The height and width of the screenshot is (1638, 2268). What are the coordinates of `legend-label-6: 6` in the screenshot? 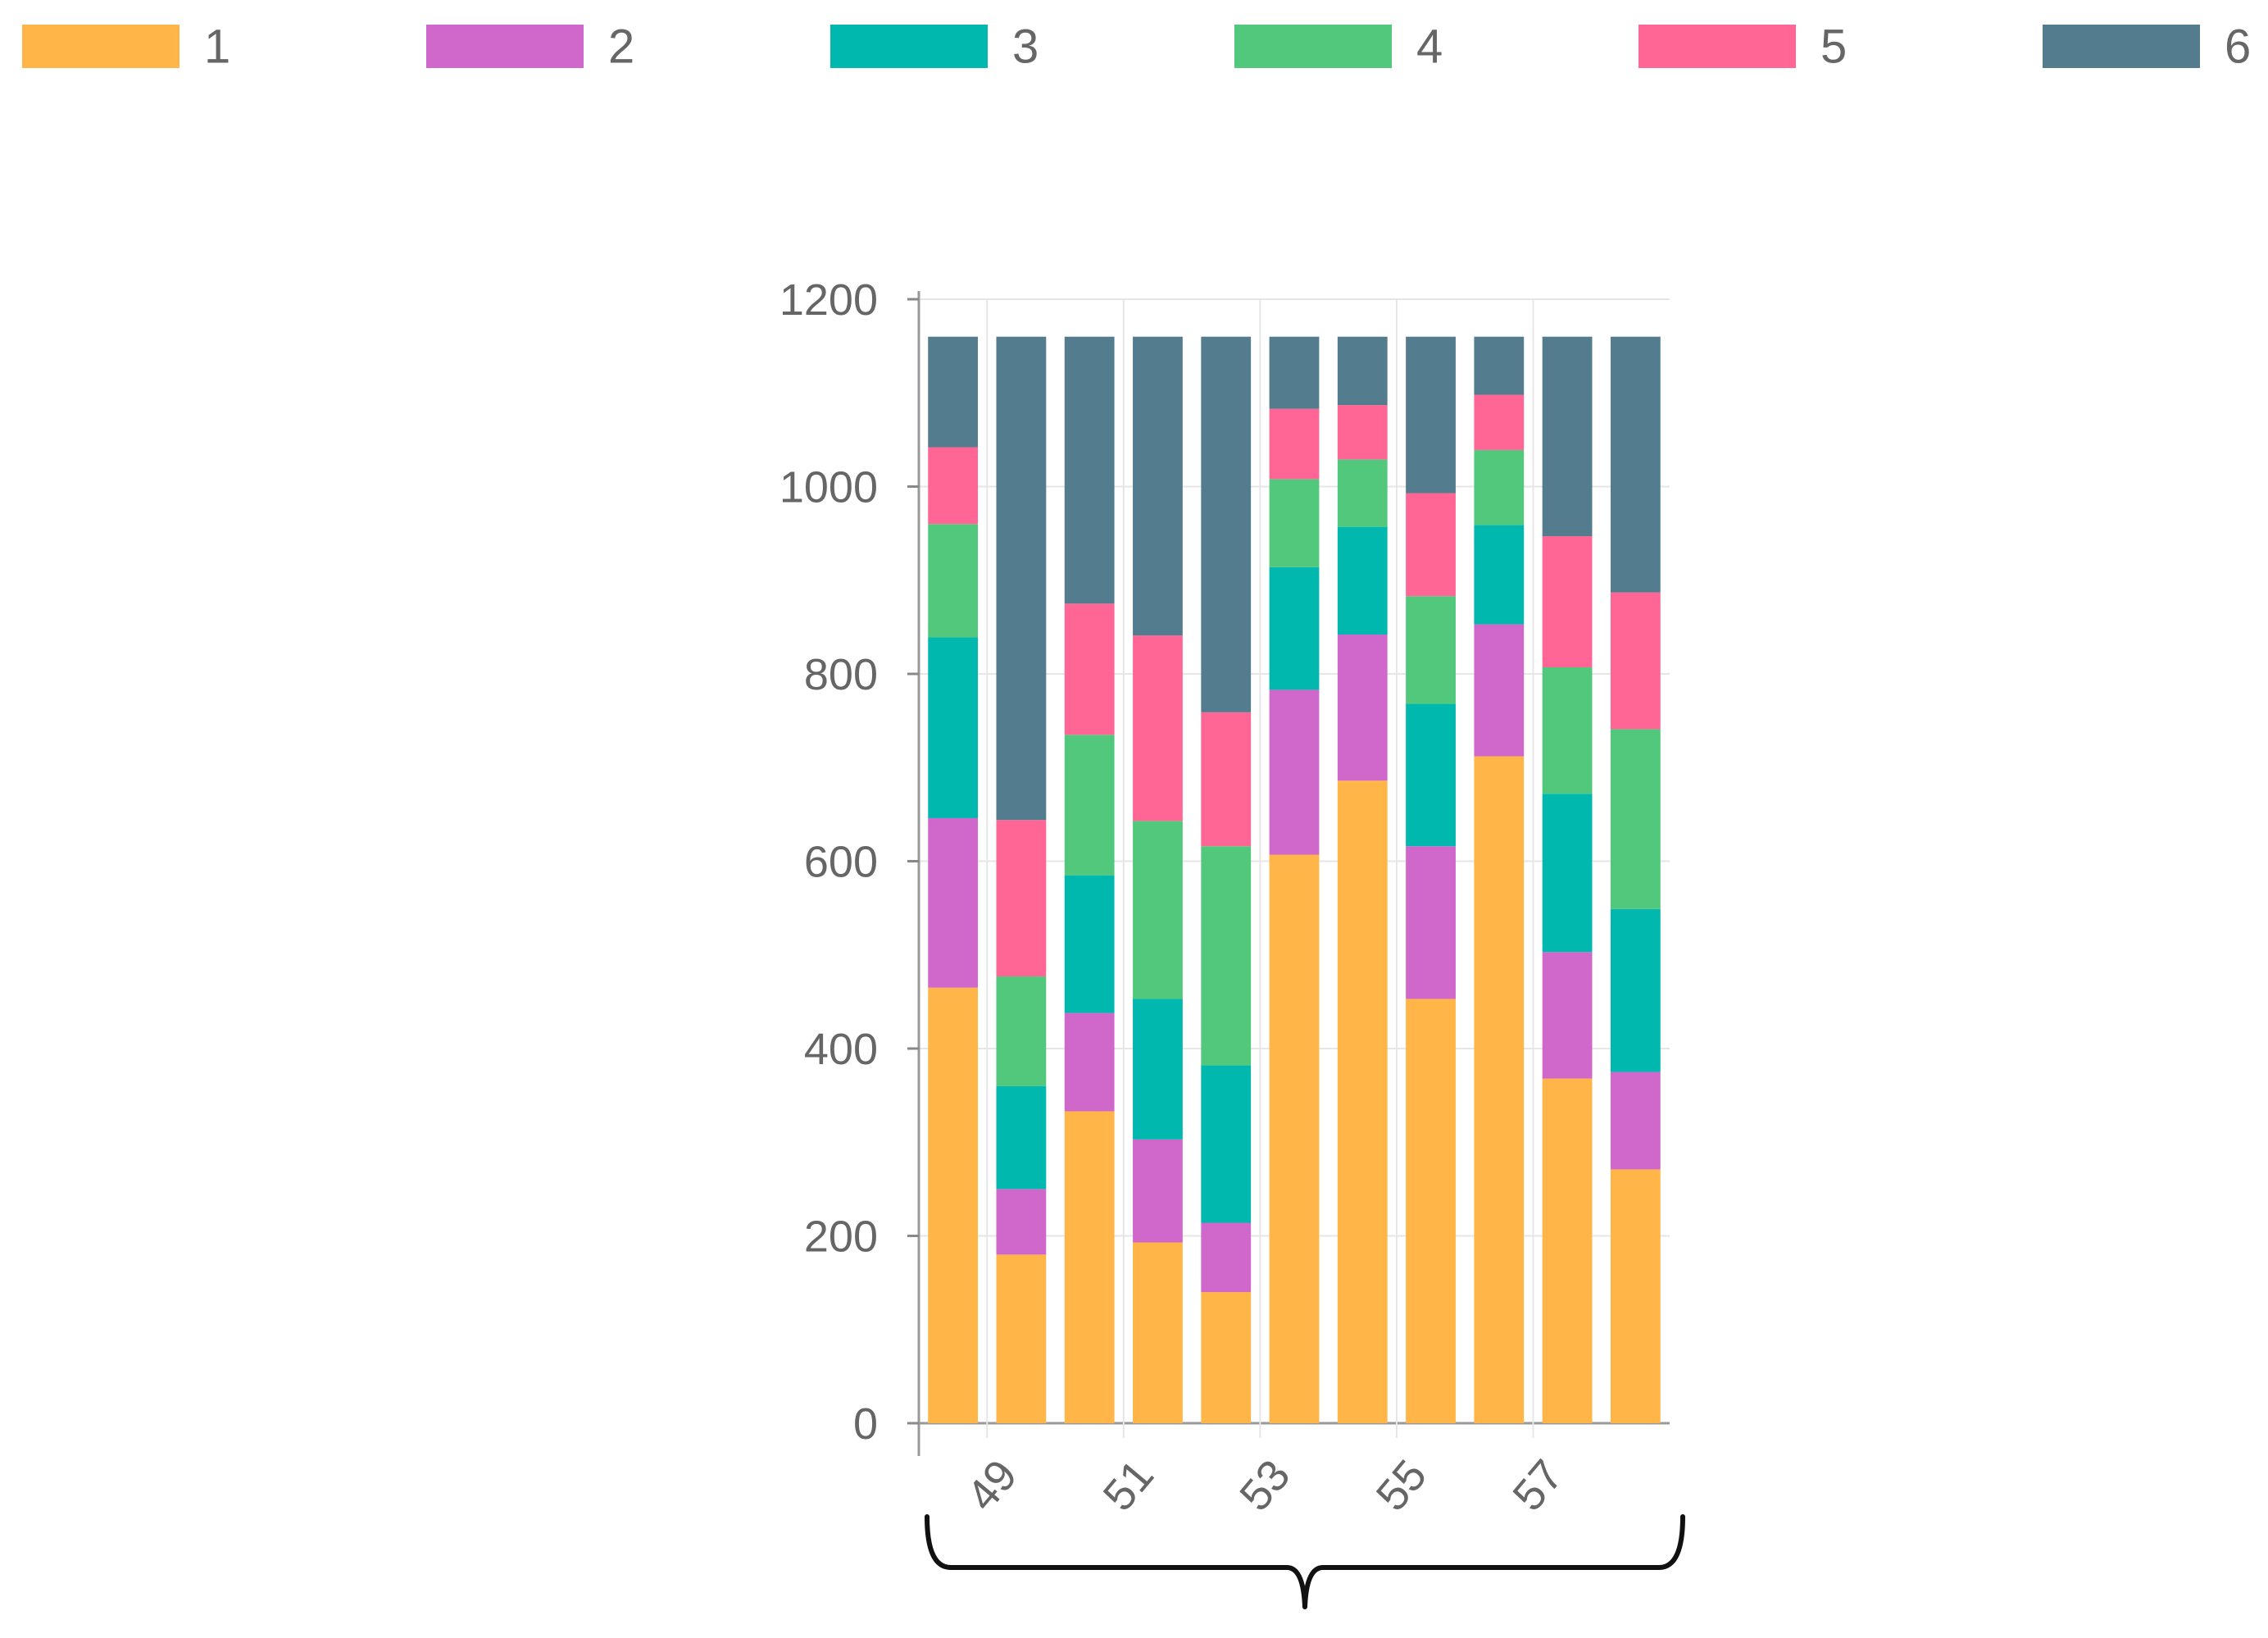 It's located at (2238, 47).